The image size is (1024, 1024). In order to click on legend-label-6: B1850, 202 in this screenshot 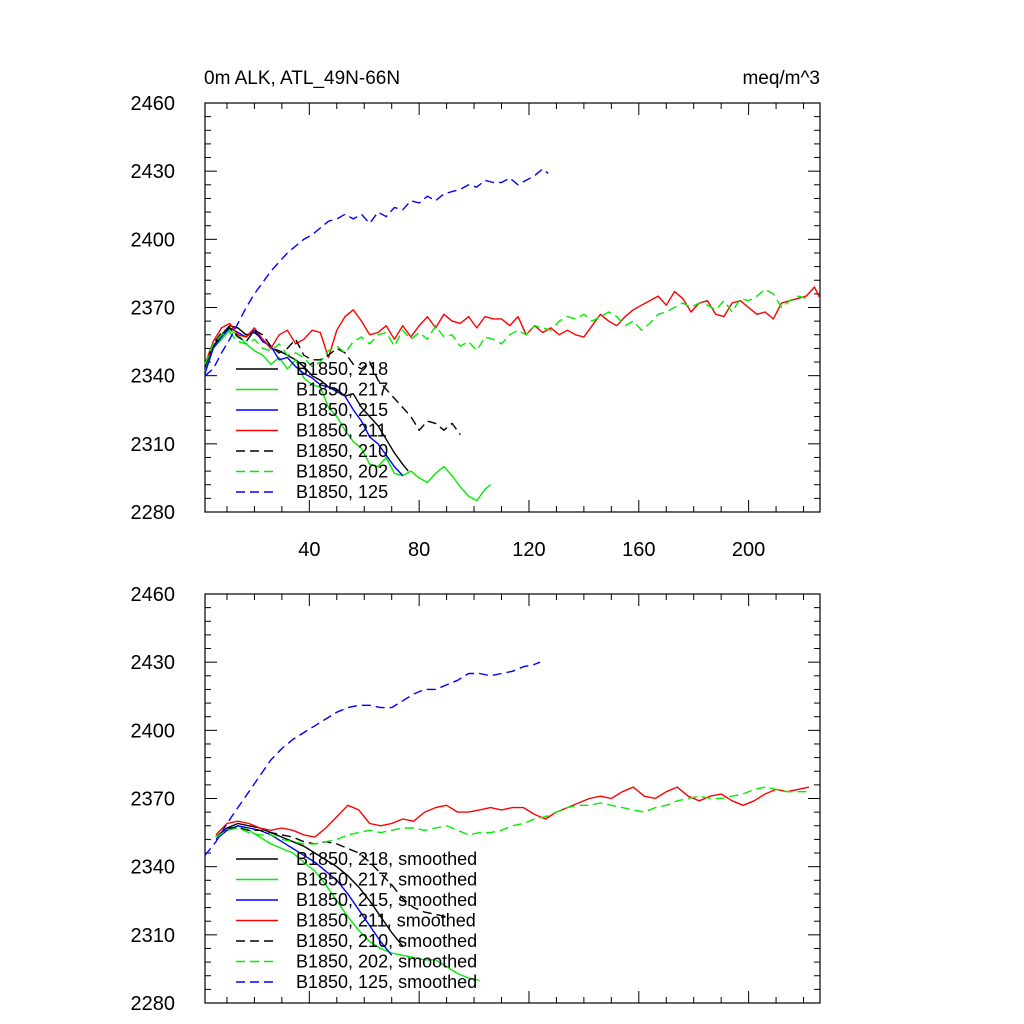, I will do `click(342, 472)`.